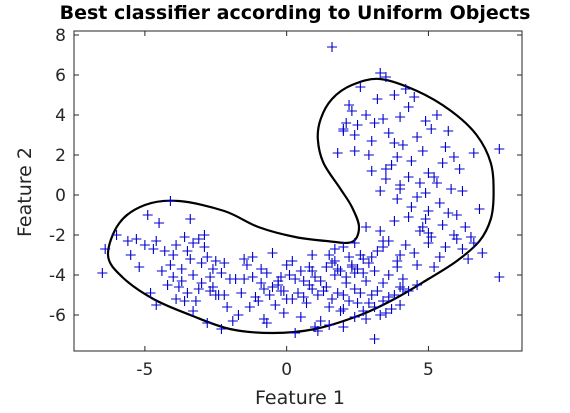 Image resolution: width=570 pixels, height=413 pixels. I want to click on y-tick-label: -2, so click(57, 236).